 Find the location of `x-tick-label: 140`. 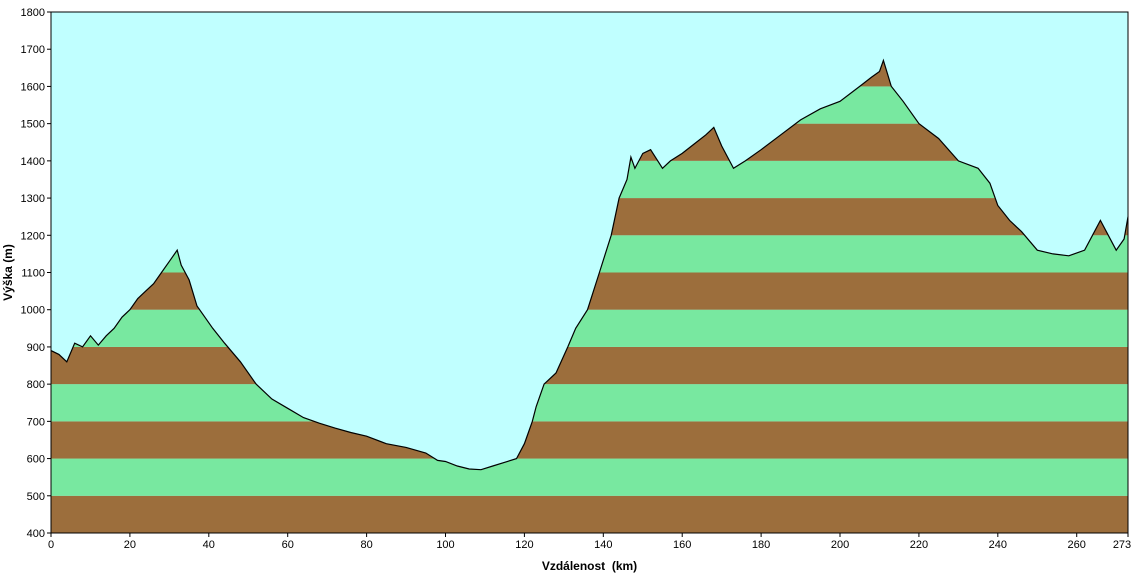

x-tick-label: 140 is located at coordinates (603, 545).